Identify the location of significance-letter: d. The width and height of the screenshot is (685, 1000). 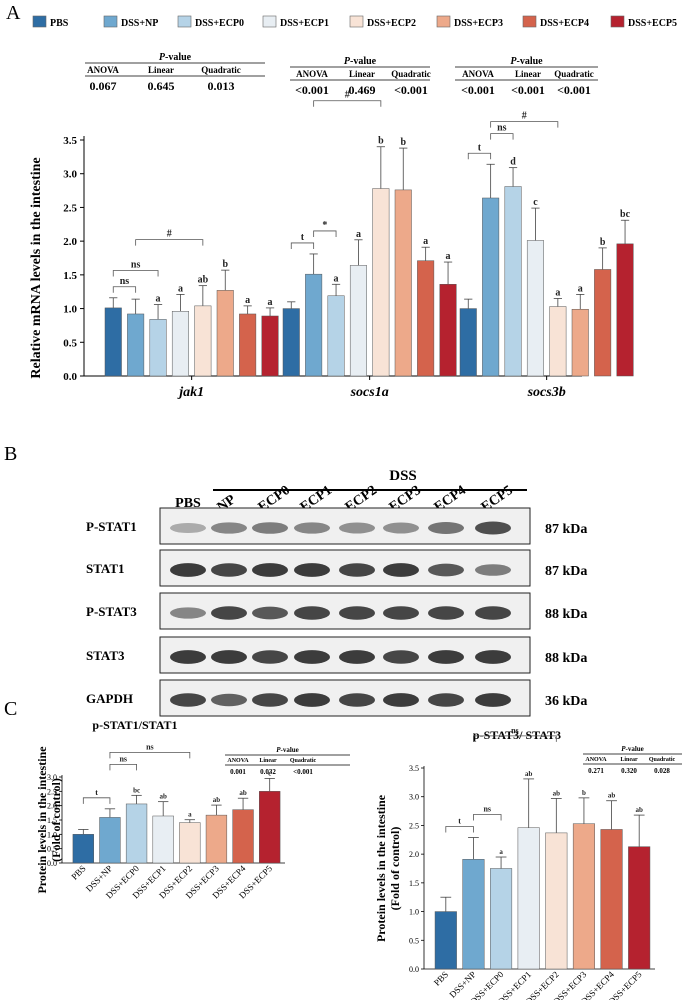
(513, 162).